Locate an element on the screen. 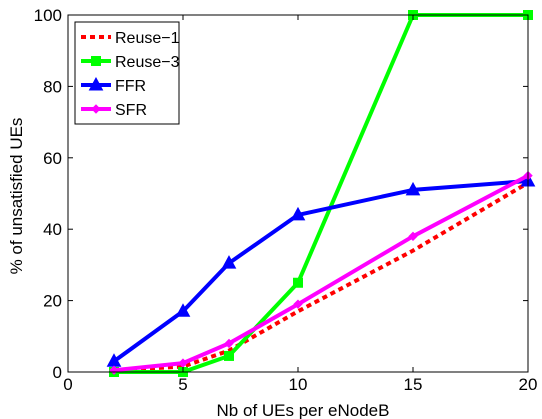 The image size is (542, 419). legend-entry: Reuse−1 is located at coordinates (130, 38).